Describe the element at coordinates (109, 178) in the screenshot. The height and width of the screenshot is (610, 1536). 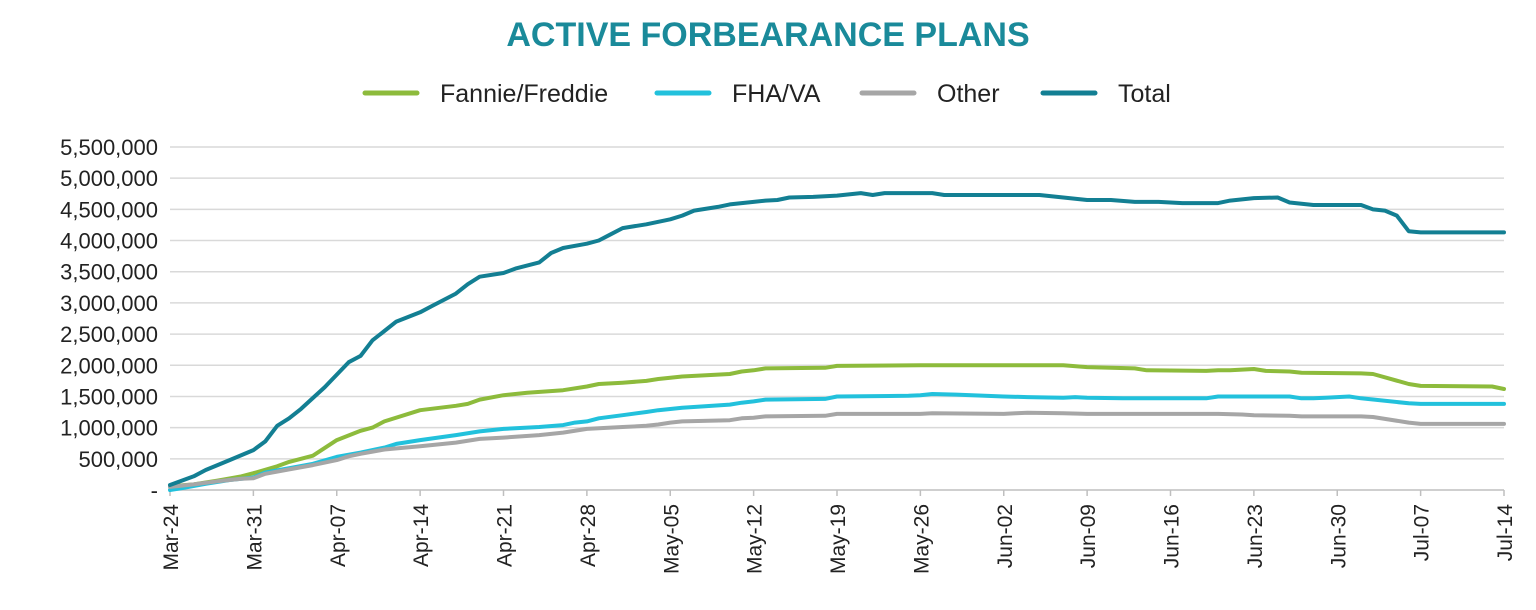
I see `y-tick-label: 5,000,000` at that location.